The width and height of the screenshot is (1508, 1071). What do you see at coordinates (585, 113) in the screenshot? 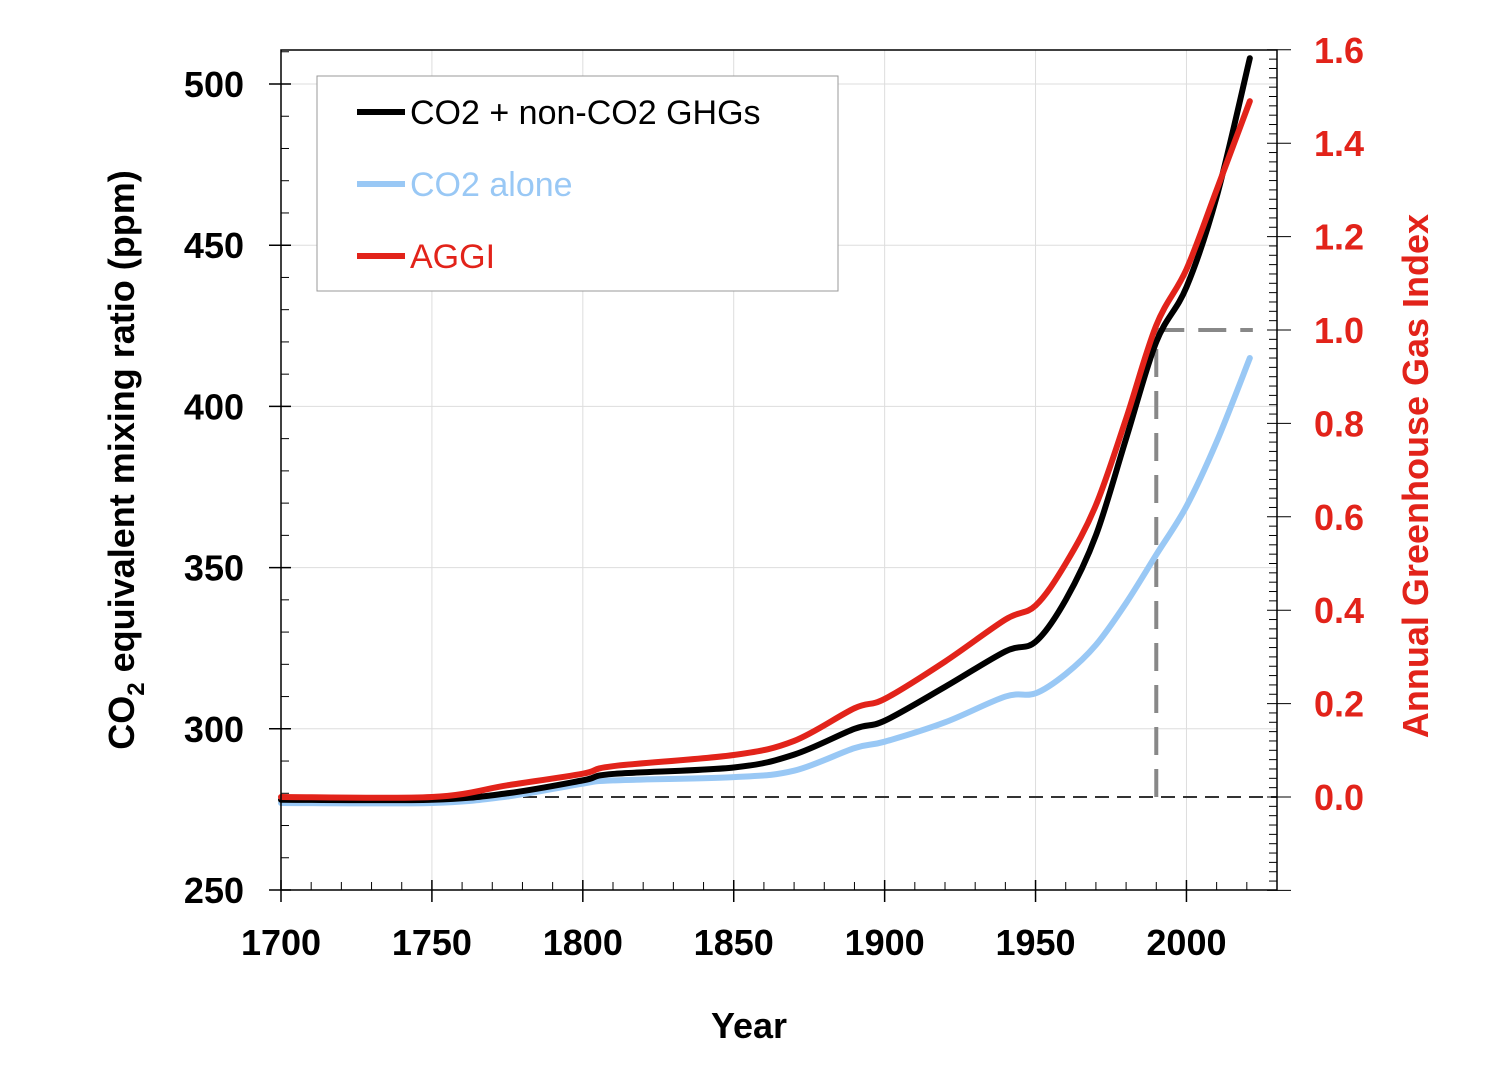
I see `legend-label: CO2 + non-CO2 GHGs` at bounding box center [585, 113].